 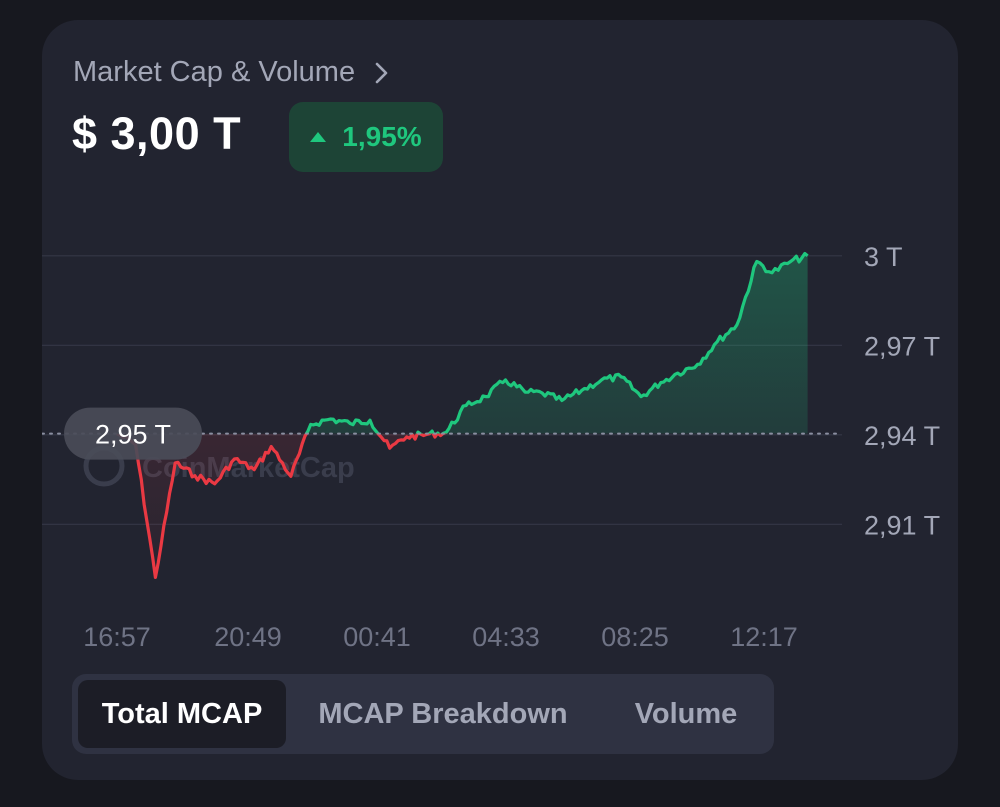 What do you see at coordinates (883, 257) in the screenshot?
I see `y-tick-label: 3 T` at bounding box center [883, 257].